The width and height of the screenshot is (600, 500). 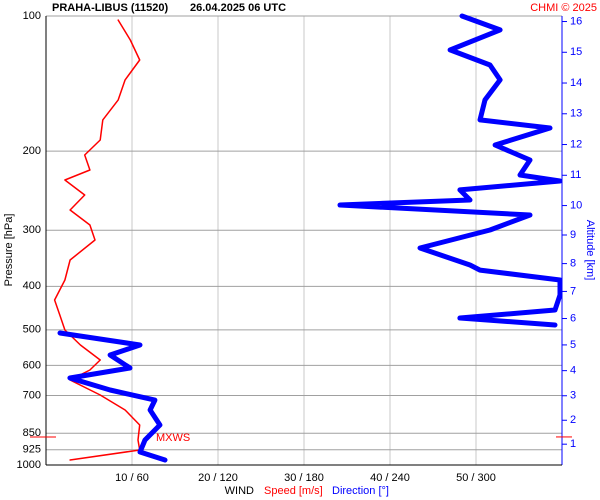 What do you see at coordinates (218, 478) in the screenshot?
I see `x-tick-label: 20 / 120` at bounding box center [218, 478].